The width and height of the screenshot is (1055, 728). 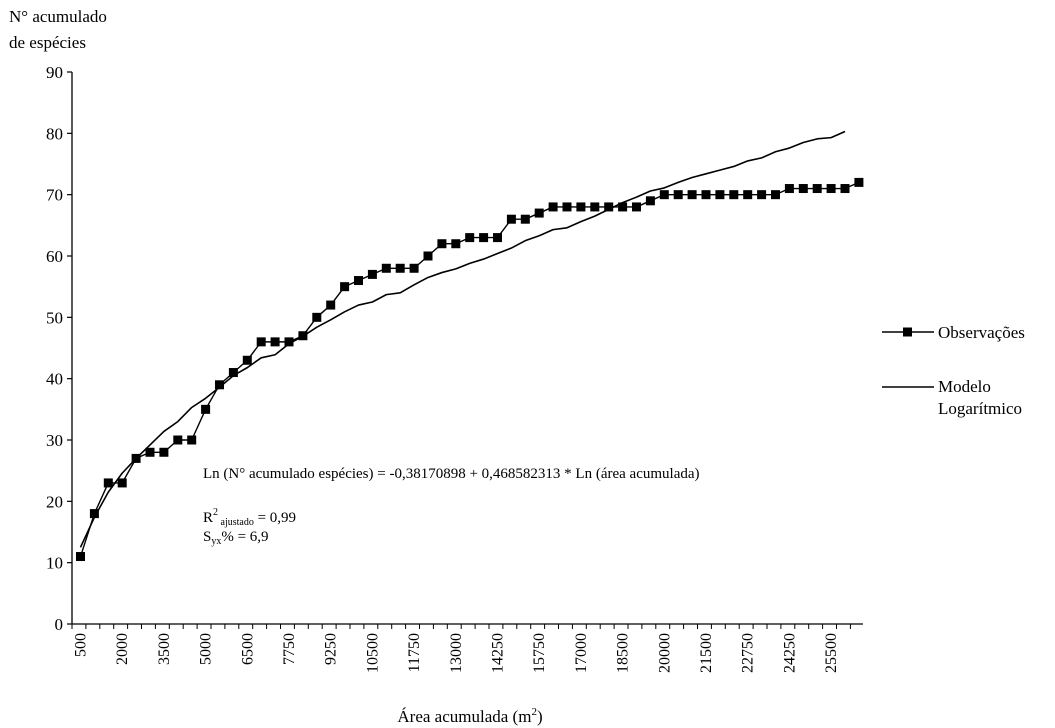 I want to click on x-tick-label: 20000, so click(x=664, y=653).